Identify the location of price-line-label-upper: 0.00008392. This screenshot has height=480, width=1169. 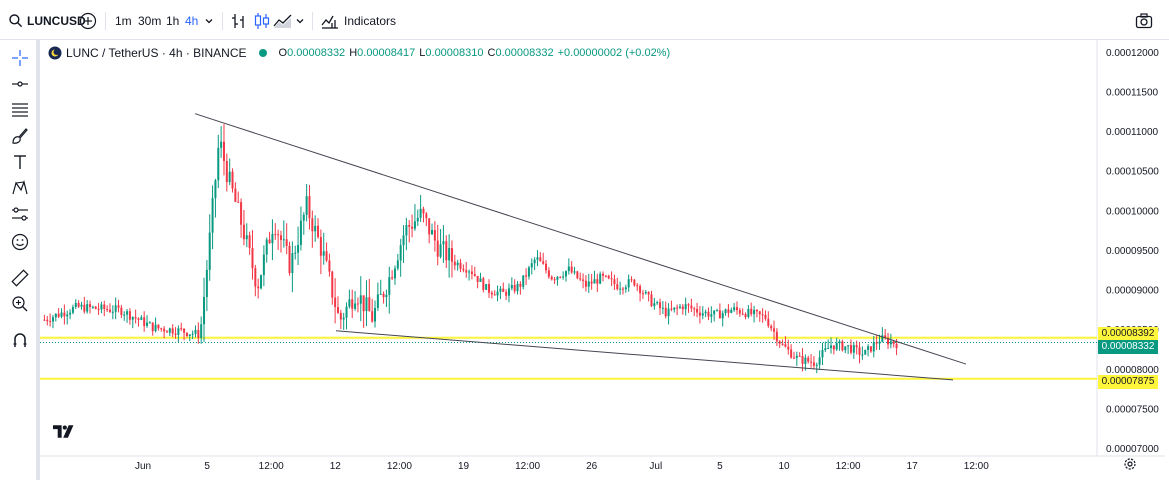
(1128, 334).